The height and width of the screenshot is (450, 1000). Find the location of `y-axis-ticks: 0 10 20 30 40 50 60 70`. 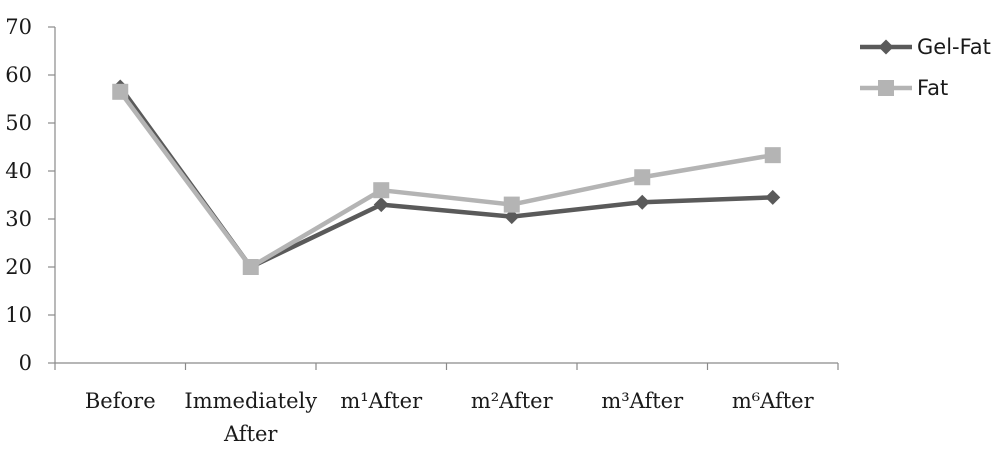

y-axis-ticks: 0 10 20 30 40 50 60 70 is located at coordinates (30, 195).